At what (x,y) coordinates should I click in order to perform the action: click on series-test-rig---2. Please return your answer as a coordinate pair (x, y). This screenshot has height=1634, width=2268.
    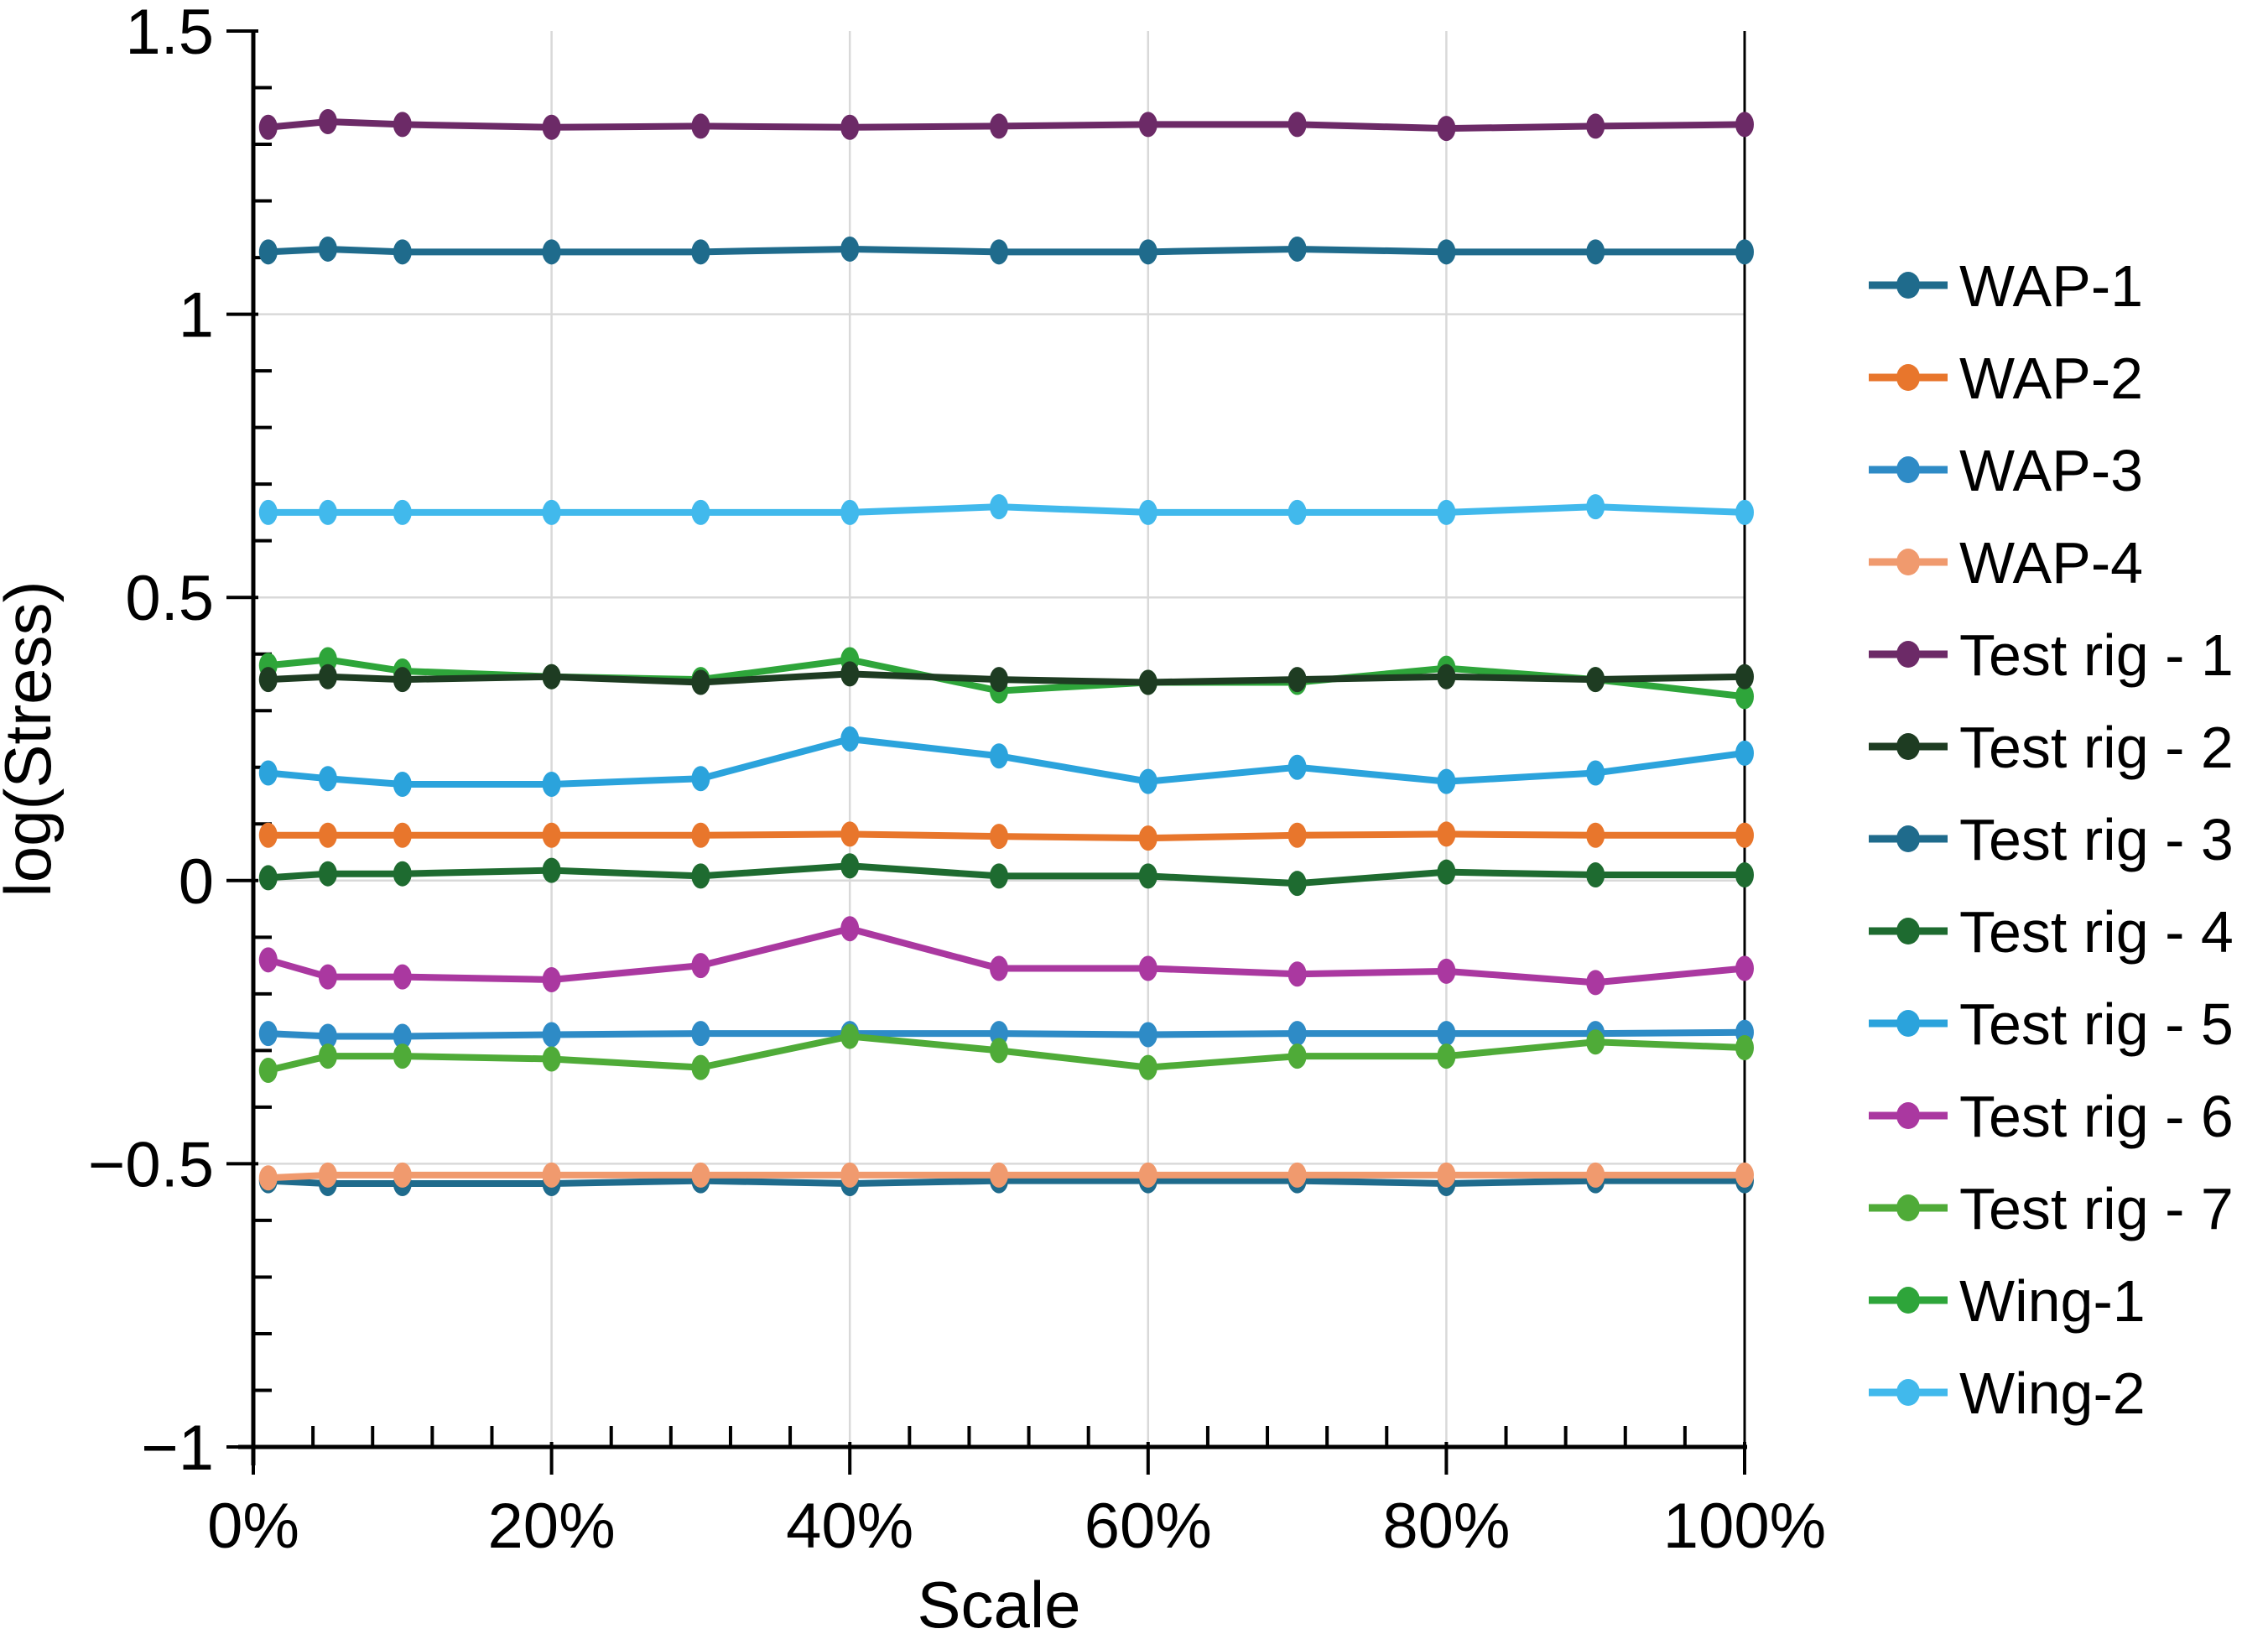
    Looking at the image, I should click on (1006, 678).